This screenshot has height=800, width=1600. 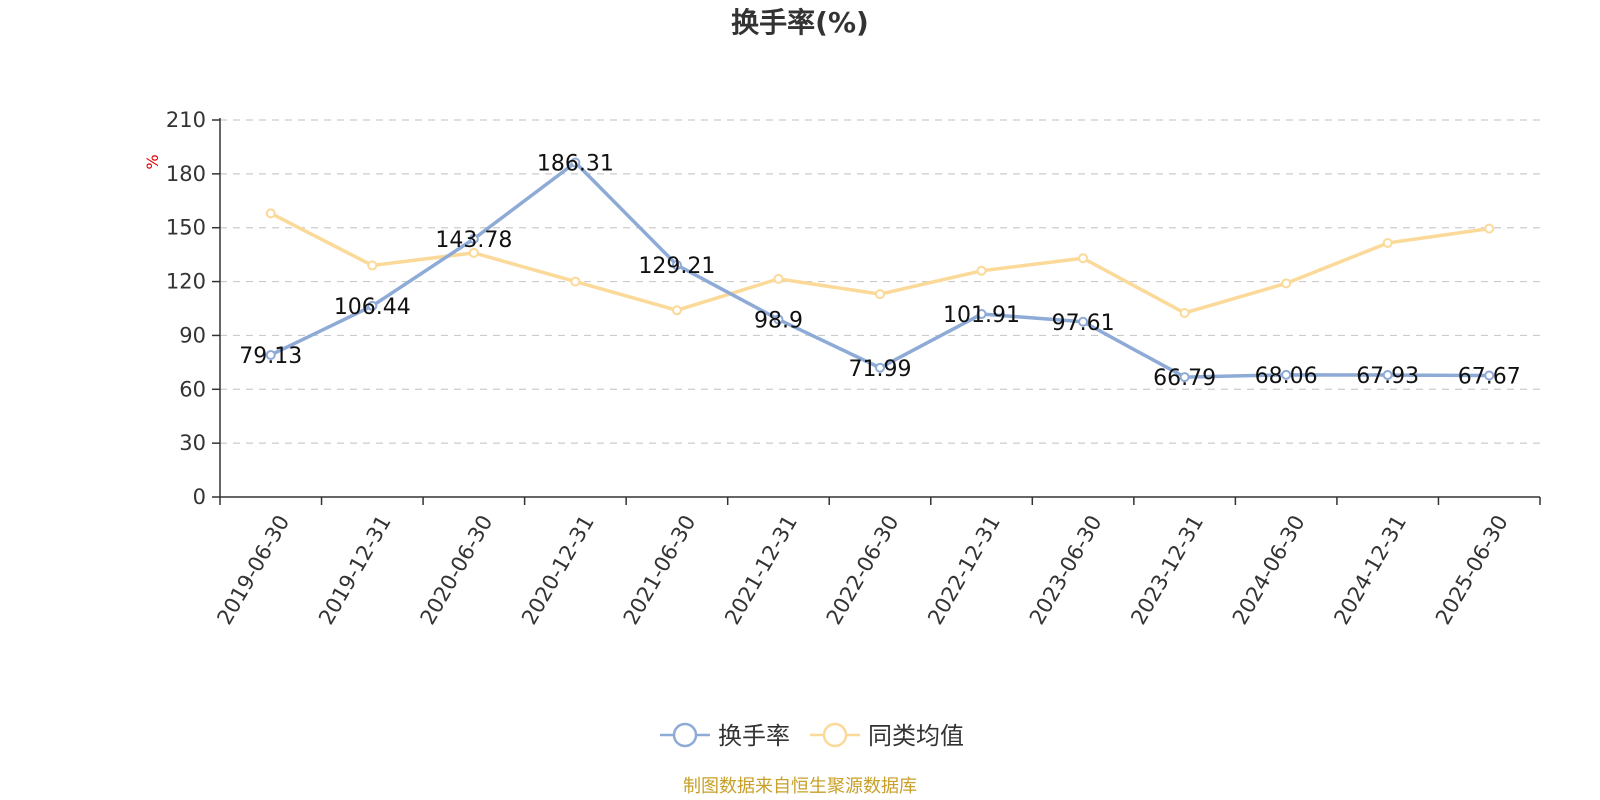 I want to click on y-tick-label: 150, so click(x=186, y=228).